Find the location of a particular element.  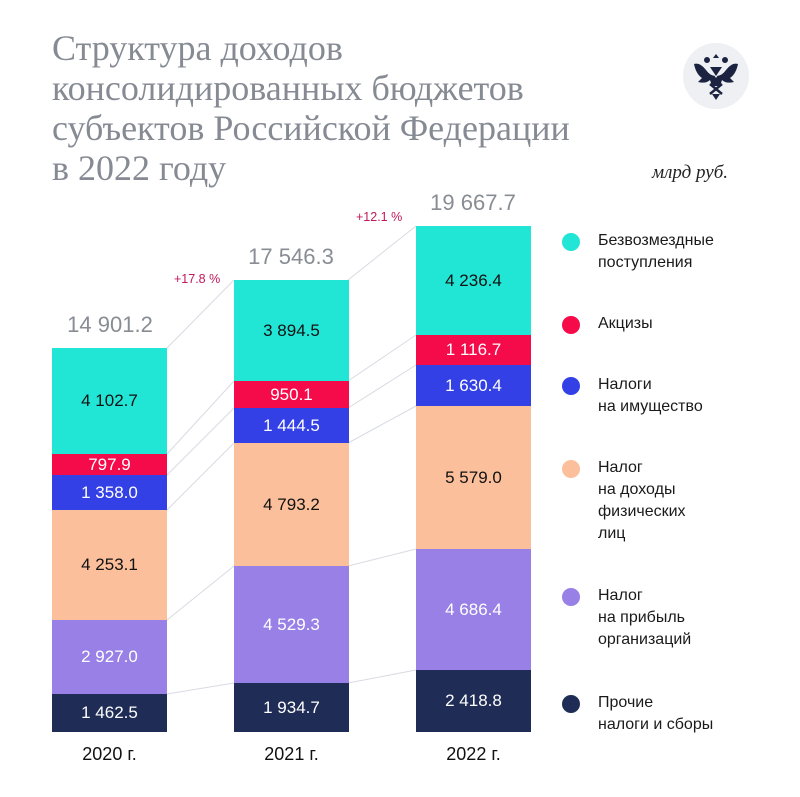

bar-total-2022: 19 667.7 is located at coordinates (473, 202).